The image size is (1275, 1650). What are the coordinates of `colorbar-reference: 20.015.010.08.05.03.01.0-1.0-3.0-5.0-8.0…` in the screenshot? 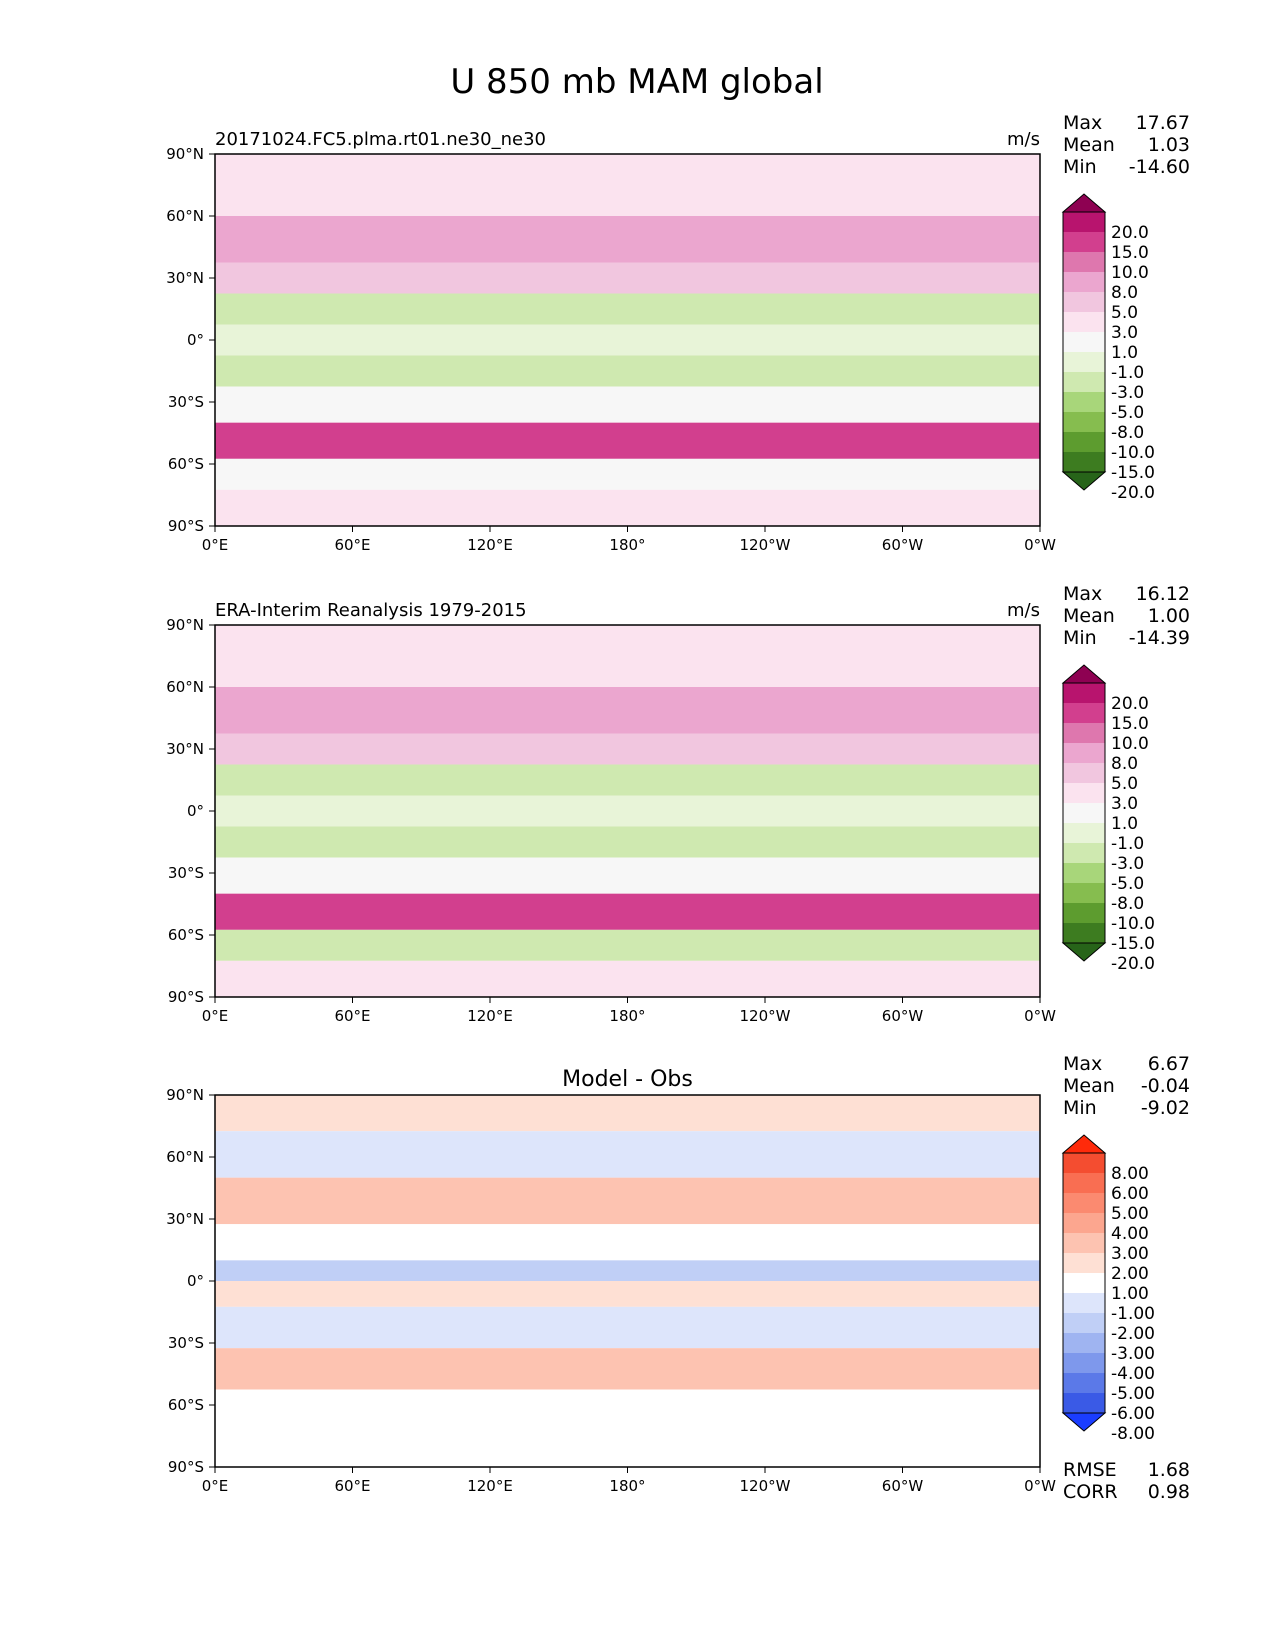 It's located at (1108, 819).